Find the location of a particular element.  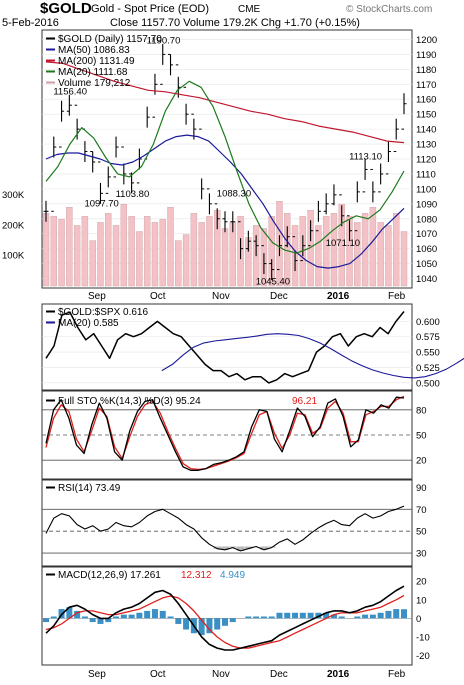

stochastic-y-tick-label: 20 is located at coordinates (421, 461).